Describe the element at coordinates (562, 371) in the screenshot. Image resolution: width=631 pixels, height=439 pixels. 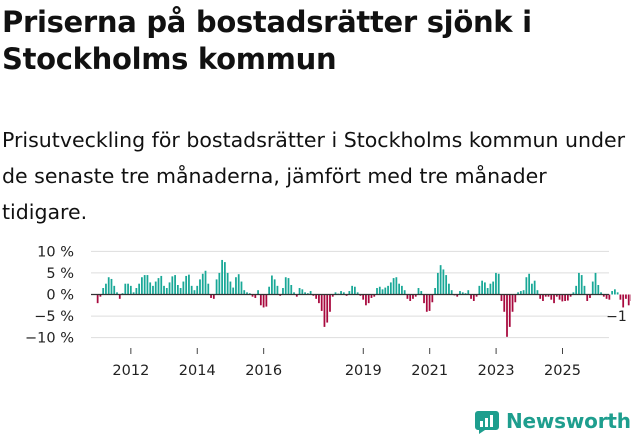
I see `x-tick-label: 2025` at that location.